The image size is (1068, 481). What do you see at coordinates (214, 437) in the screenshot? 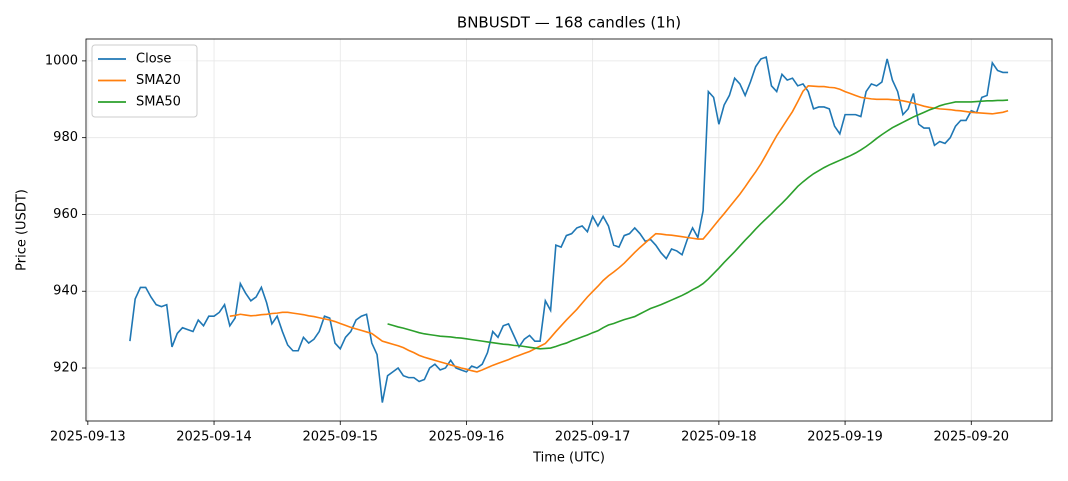
I see `x-tick-label: 2025-09-14` at bounding box center [214, 437].